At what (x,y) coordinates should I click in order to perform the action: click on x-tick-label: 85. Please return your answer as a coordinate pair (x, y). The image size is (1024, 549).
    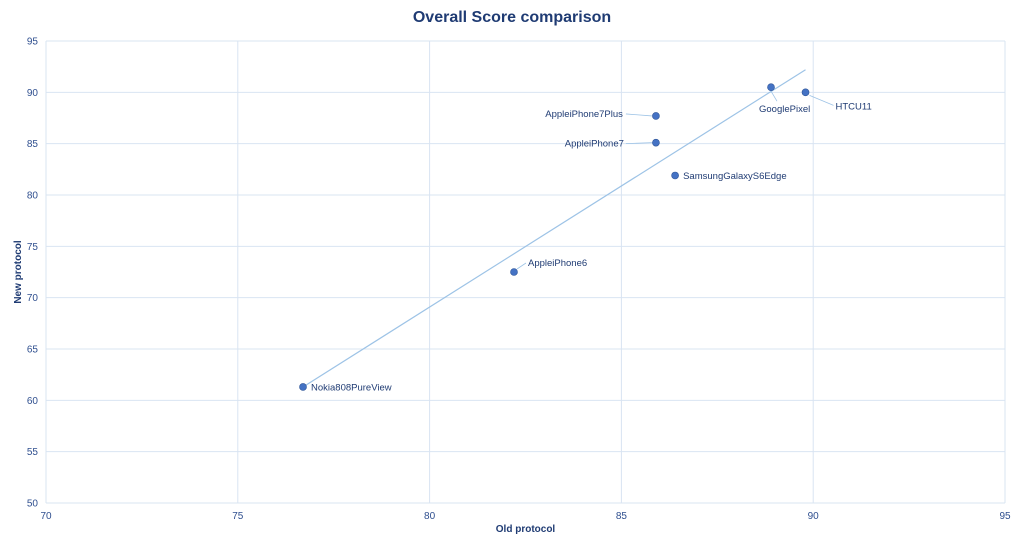
    Looking at the image, I should click on (622, 516).